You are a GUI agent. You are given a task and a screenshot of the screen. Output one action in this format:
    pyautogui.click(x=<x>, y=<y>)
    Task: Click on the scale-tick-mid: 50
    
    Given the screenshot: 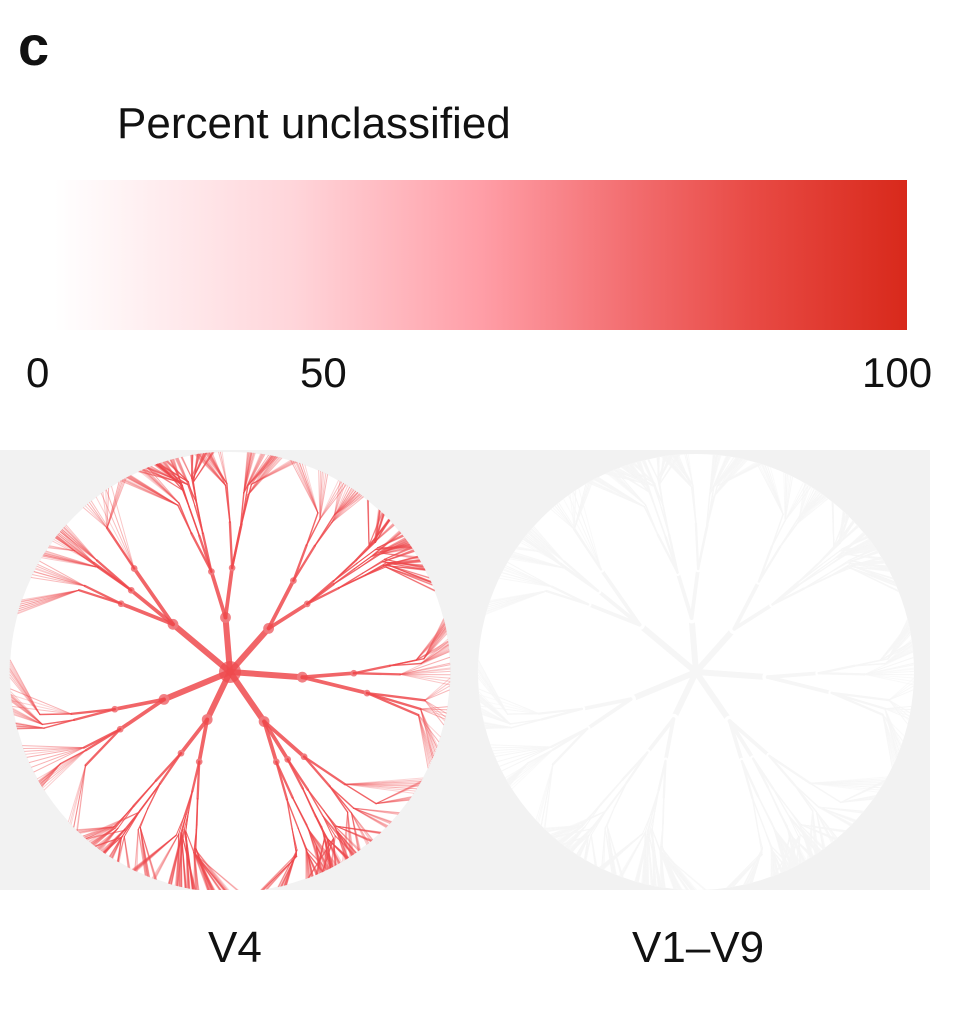 What is the action you would take?
    pyautogui.click(x=323, y=372)
    